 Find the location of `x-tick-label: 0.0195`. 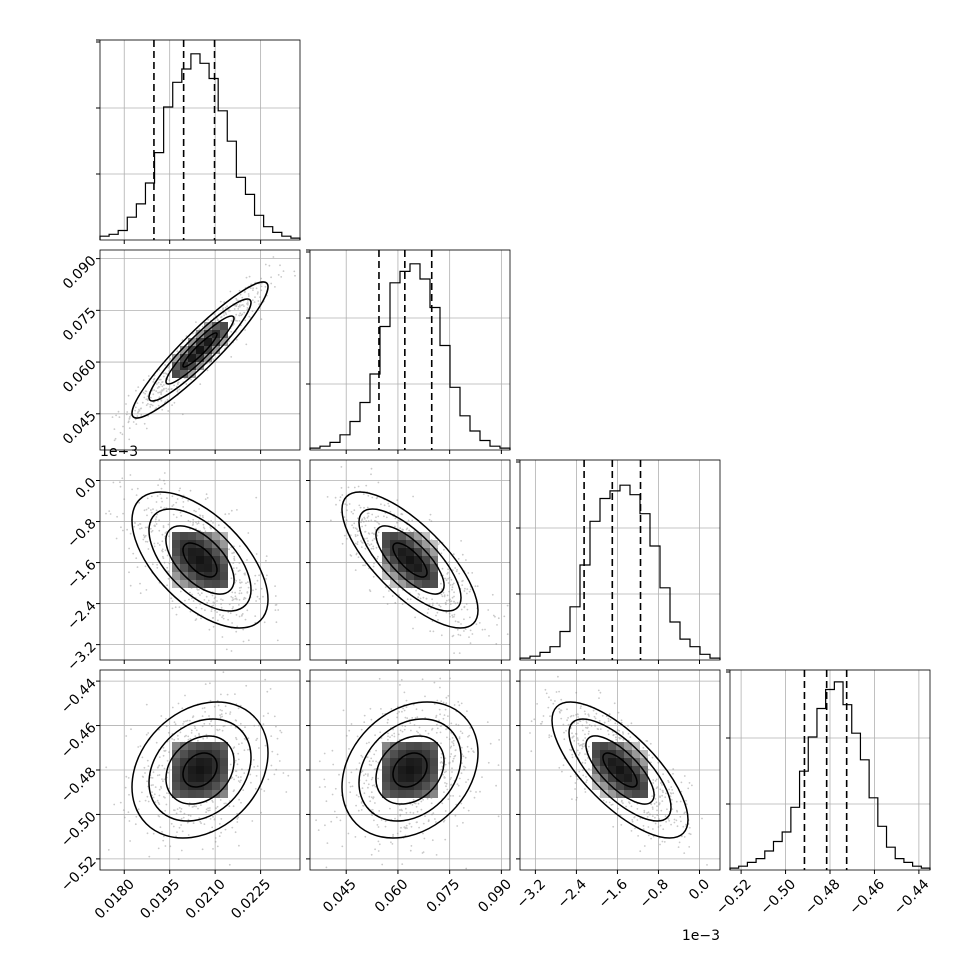

x-tick-label: 0.0195 is located at coordinates (160, 899).